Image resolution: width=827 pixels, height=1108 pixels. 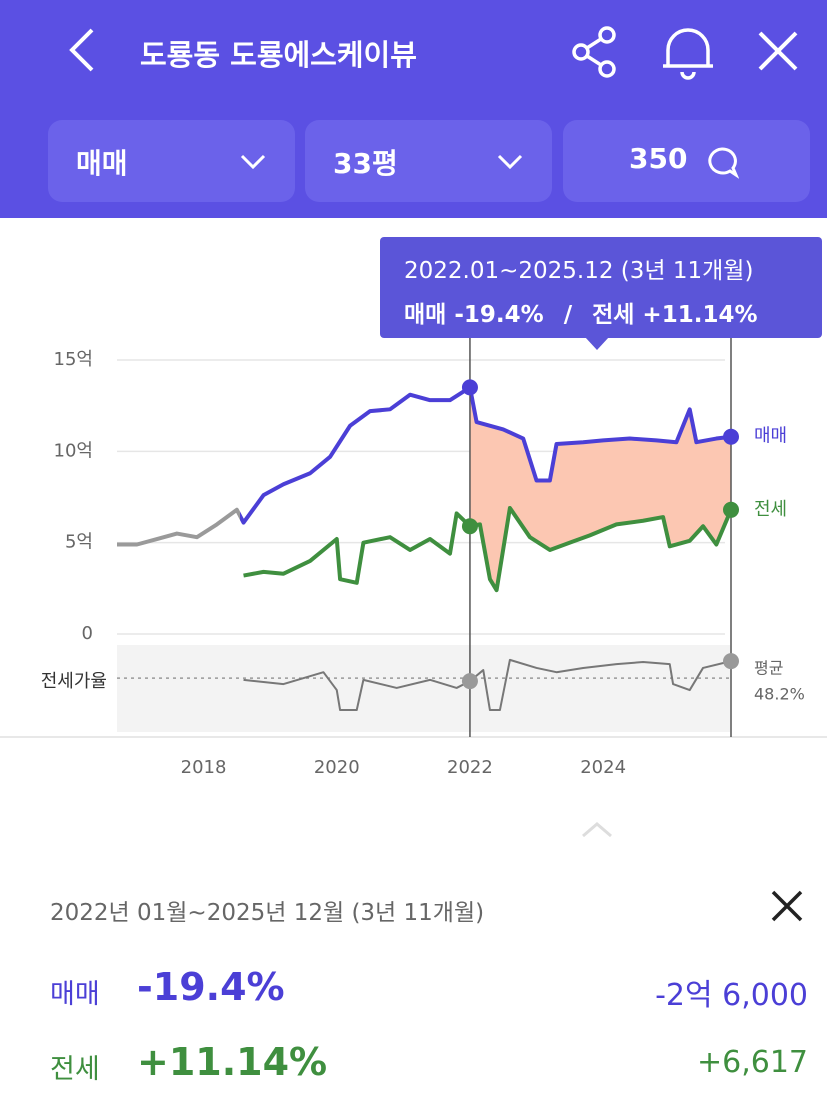 What do you see at coordinates (267, 913) in the screenshot?
I see `summary-period: 2022년 01월~2025년 12월 (3년 11개월)` at bounding box center [267, 913].